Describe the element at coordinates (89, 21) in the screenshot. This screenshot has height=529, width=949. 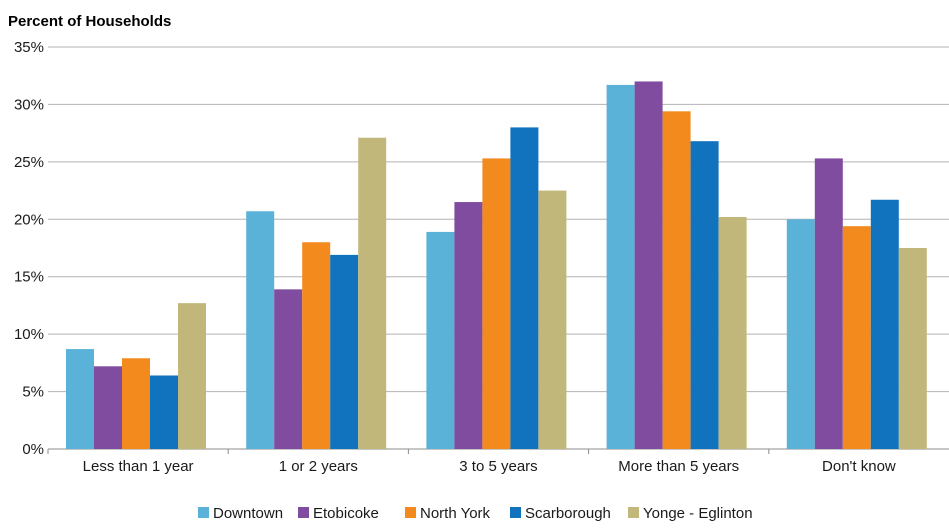
I see `y-axis-title: Percent of Households` at that location.